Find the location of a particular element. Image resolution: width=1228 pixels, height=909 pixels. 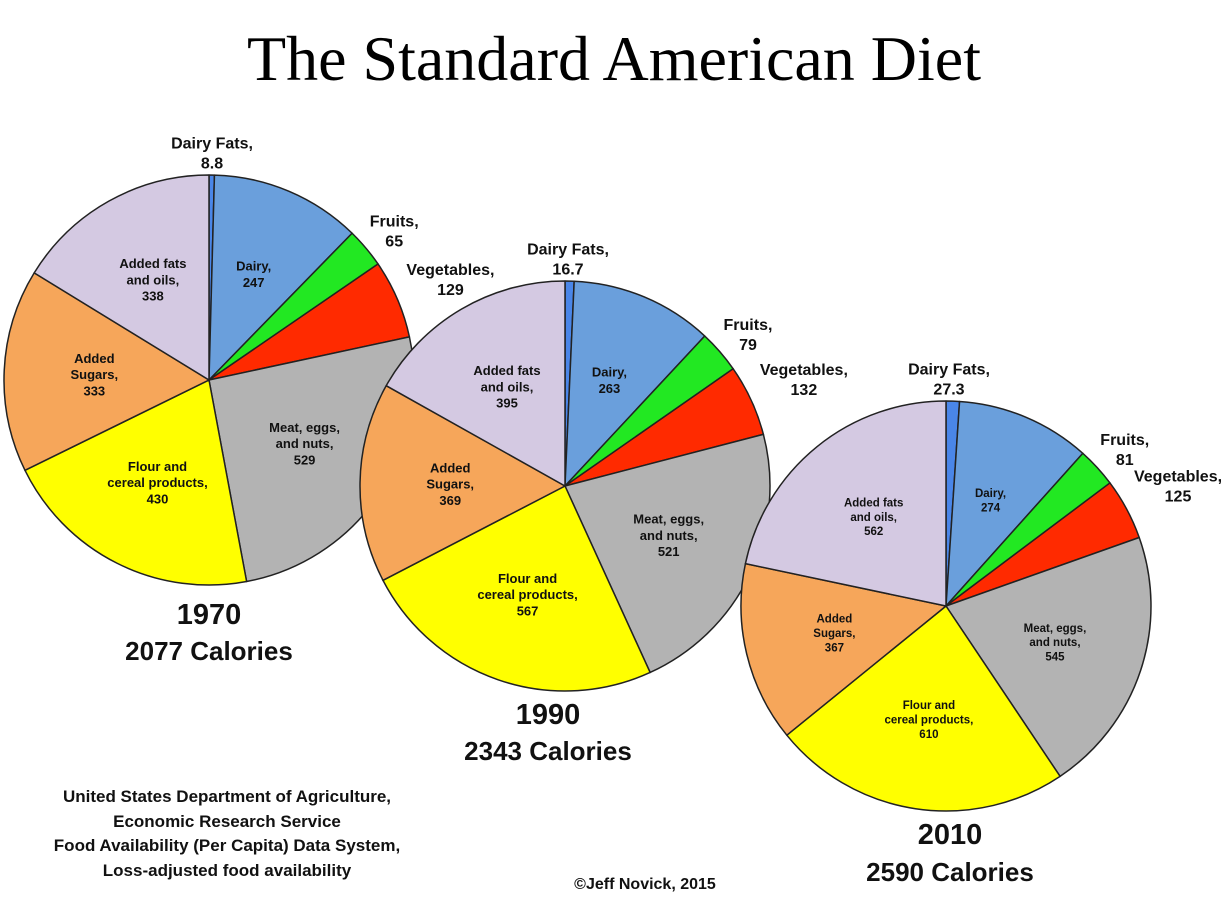

total-calories-label: 2077 Calories is located at coordinates (209, 651).